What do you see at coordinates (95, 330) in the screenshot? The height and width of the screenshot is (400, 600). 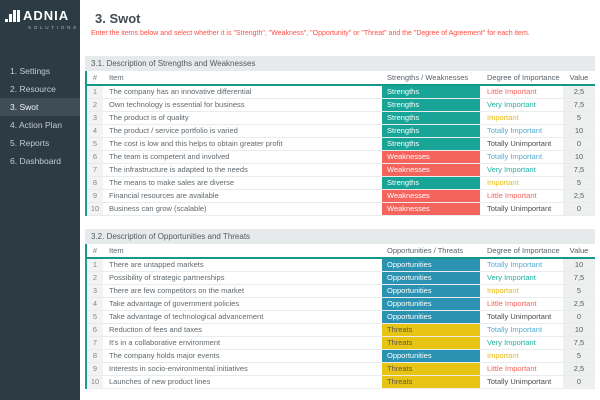 I see `row-number: 6` at bounding box center [95, 330].